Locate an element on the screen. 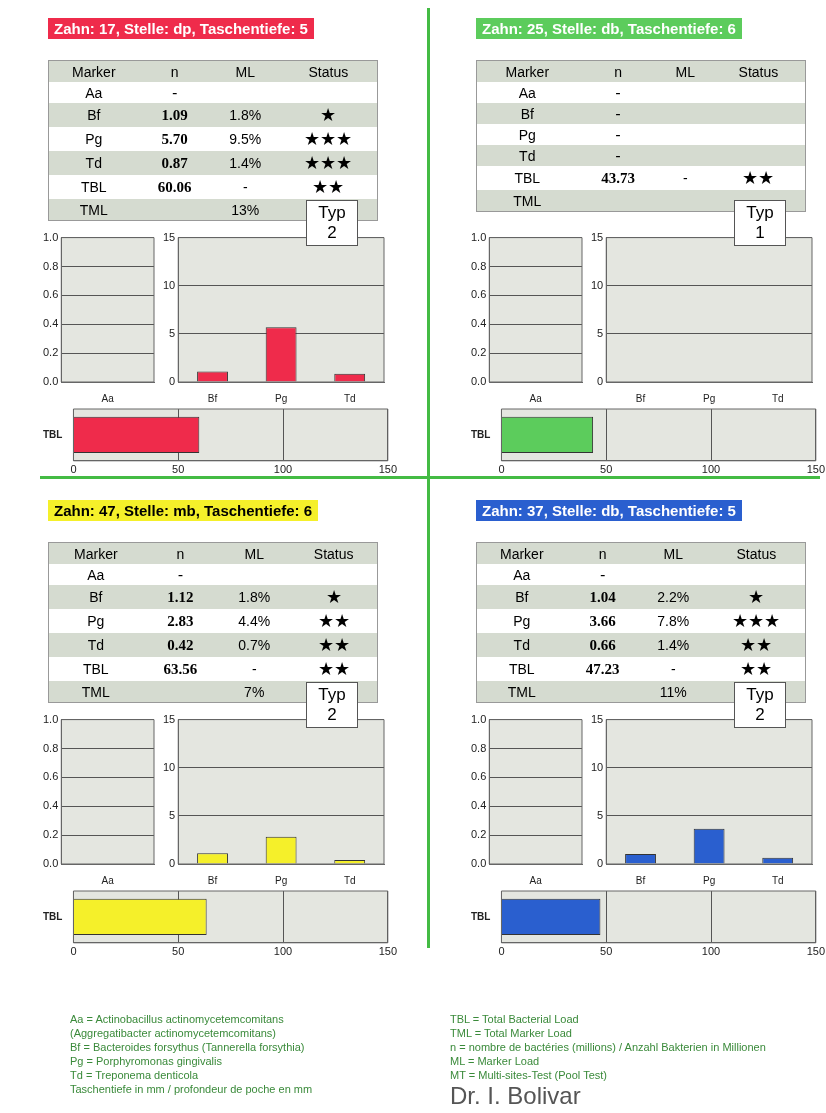 Image resolution: width=826 pixels, height=1113 pixels. text: 1.8% is located at coordinates (245, 115).